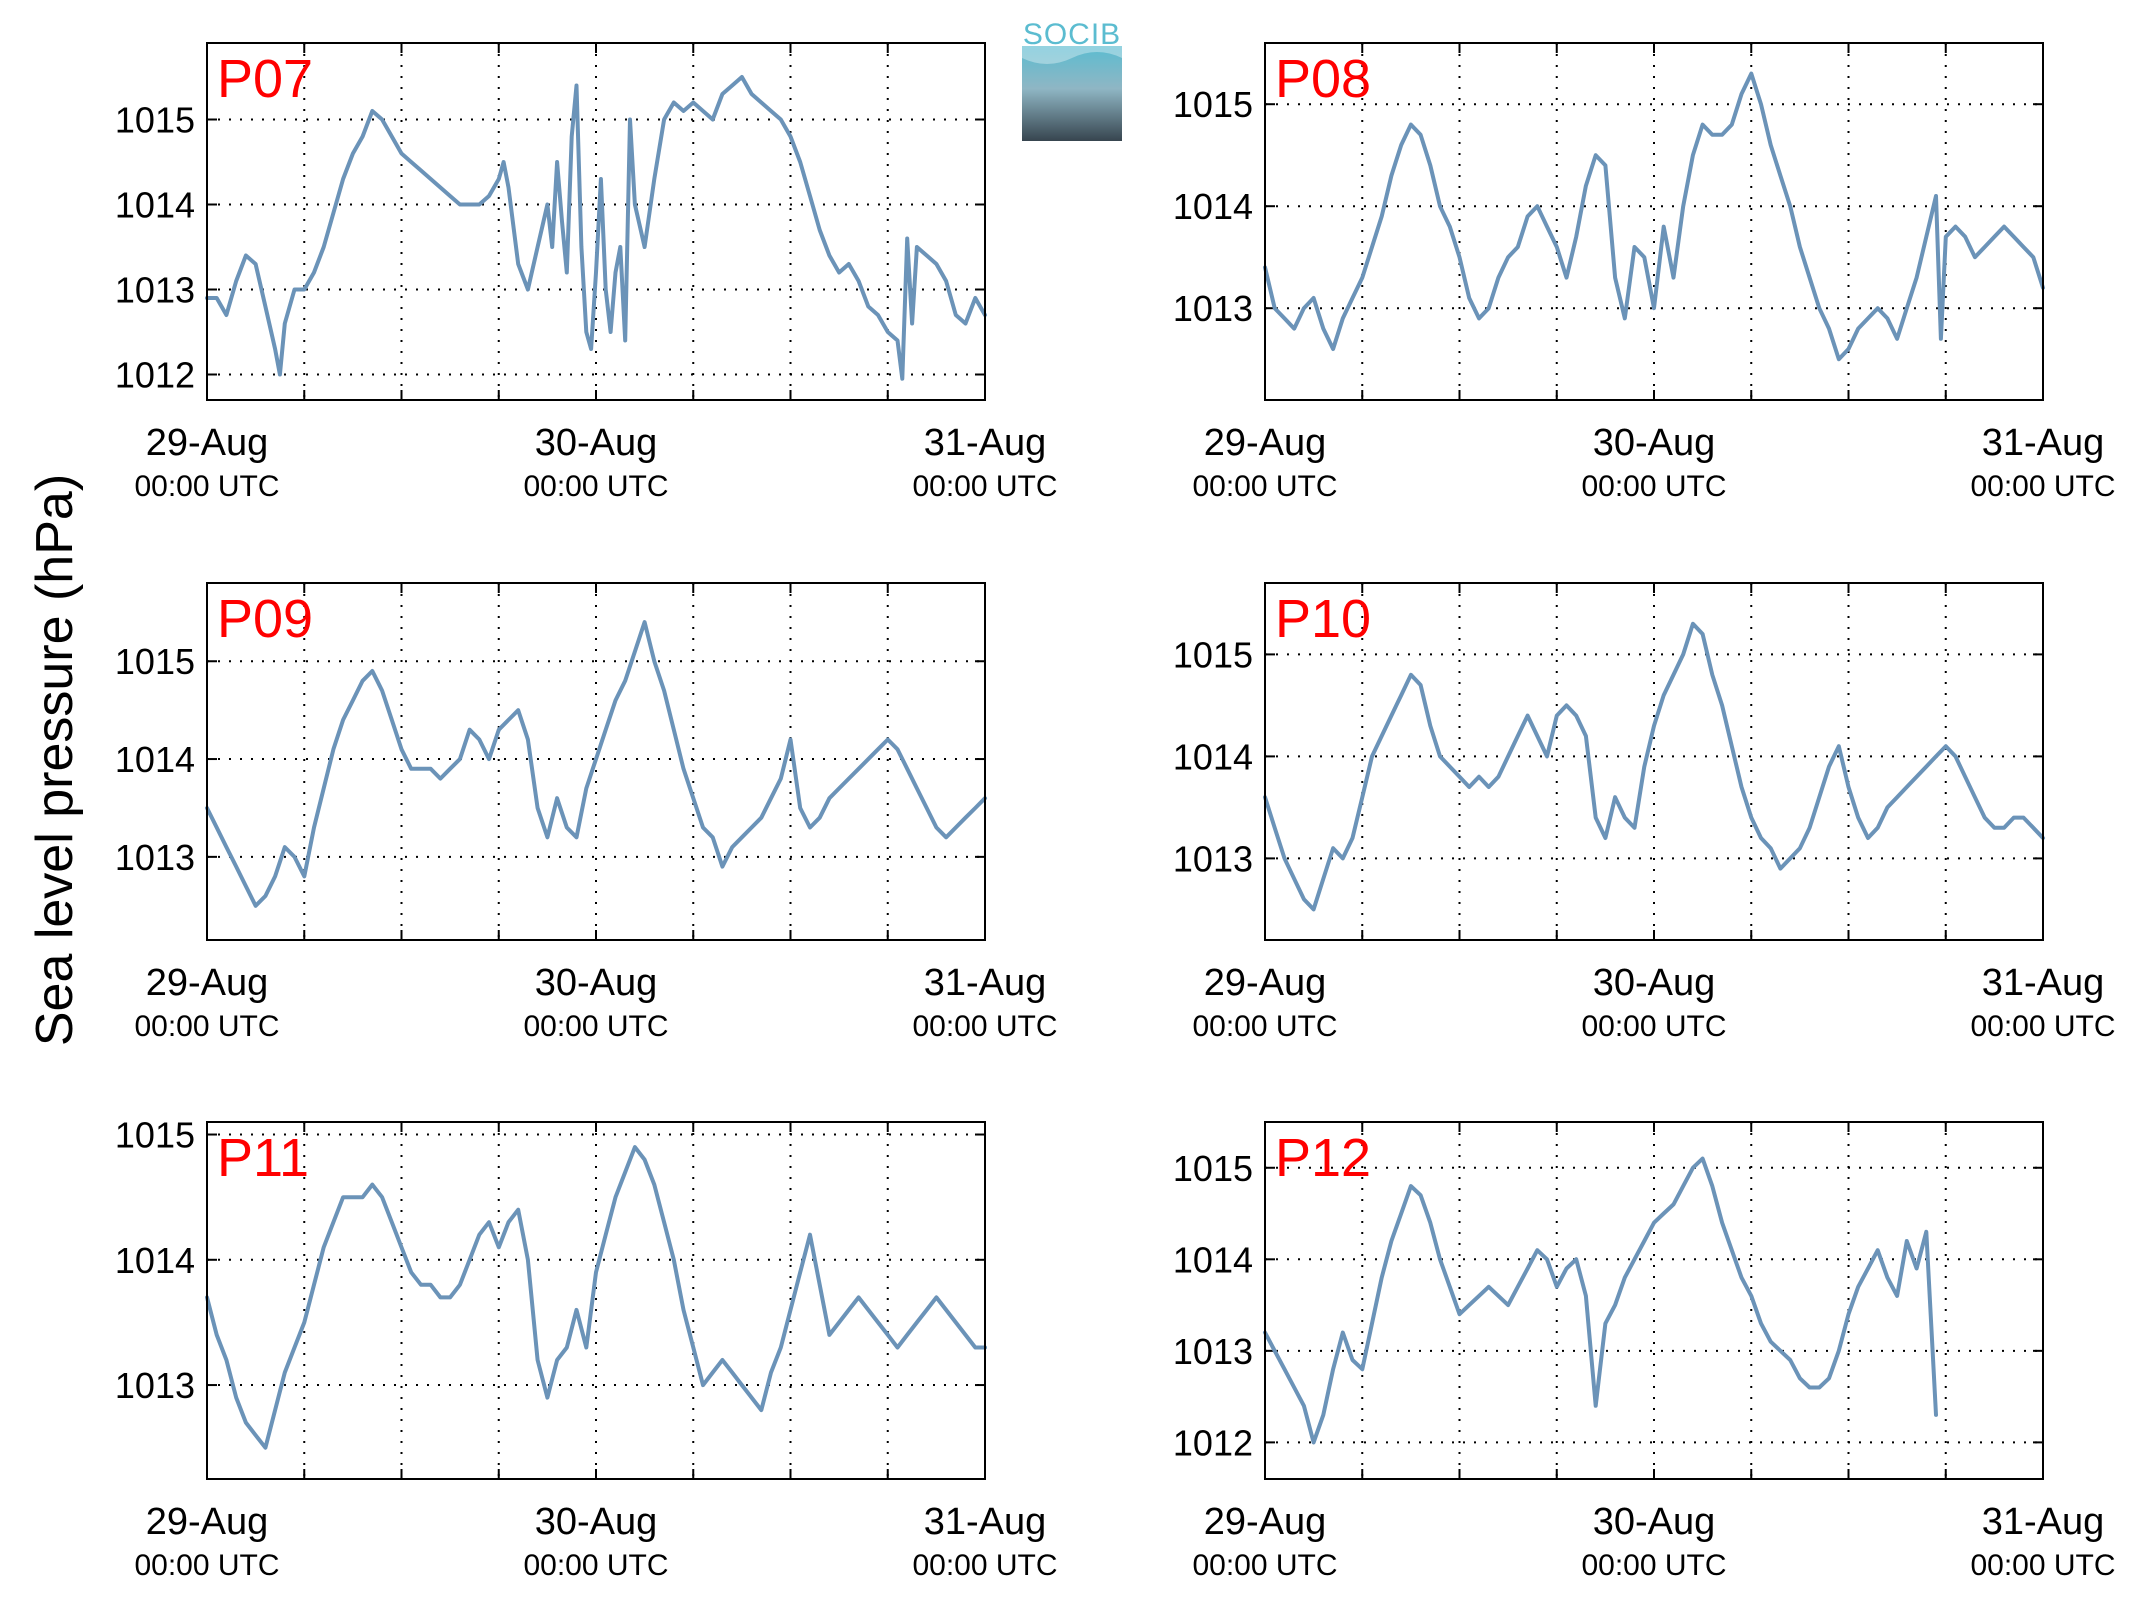 The image size is (2133, 1608). What do you see at coordinates (265, 619) in the screenshot?
I see `station-label: P09` at bounding box center [265, 619].